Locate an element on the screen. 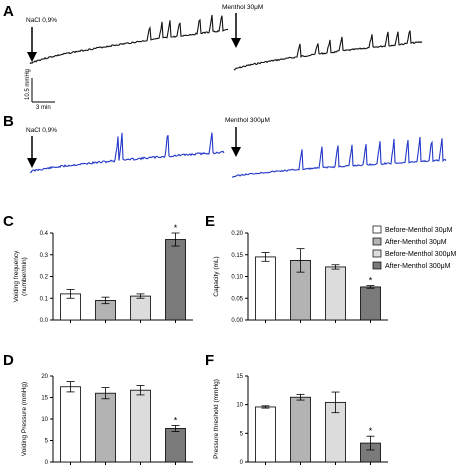  scale-y-label: 10.5 mmHg is located at coordinates (28, 84).